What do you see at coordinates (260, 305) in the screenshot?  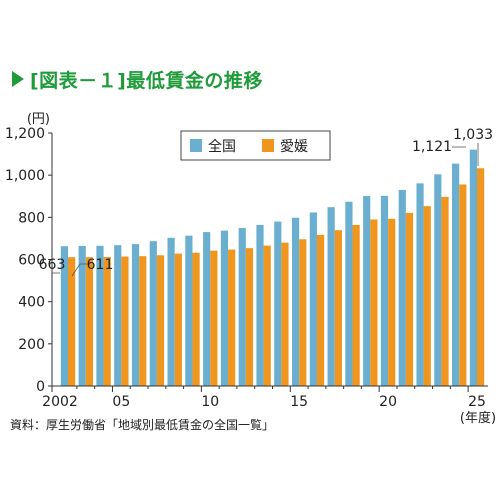 I see `bar-national-2013` at bounding box center [260, 305].